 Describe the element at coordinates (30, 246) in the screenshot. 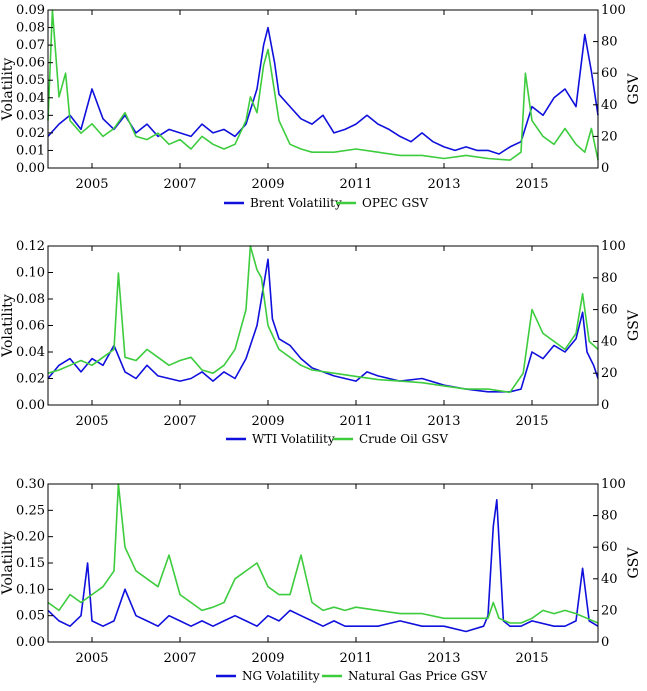

I see `y-tick-label: 0.12` at that location.